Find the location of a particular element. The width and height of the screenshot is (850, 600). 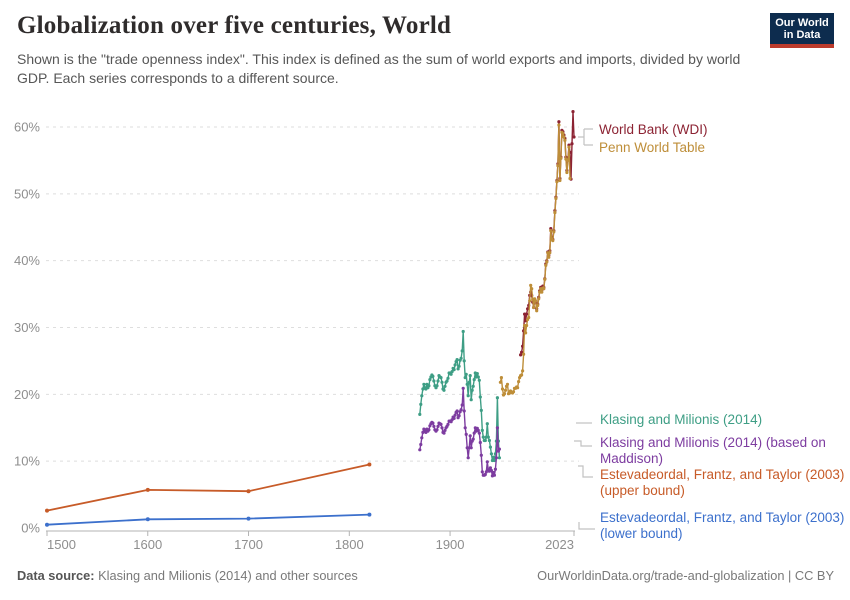

svg-text: 1900 is located at coordinates (450, 544).